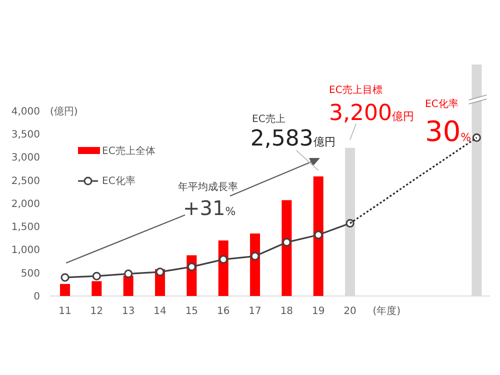 The image size is (500, 375). Describe the element at coordinates (129, 151) in the screenshot. I see `legend-label: EC売上全体` at that location.